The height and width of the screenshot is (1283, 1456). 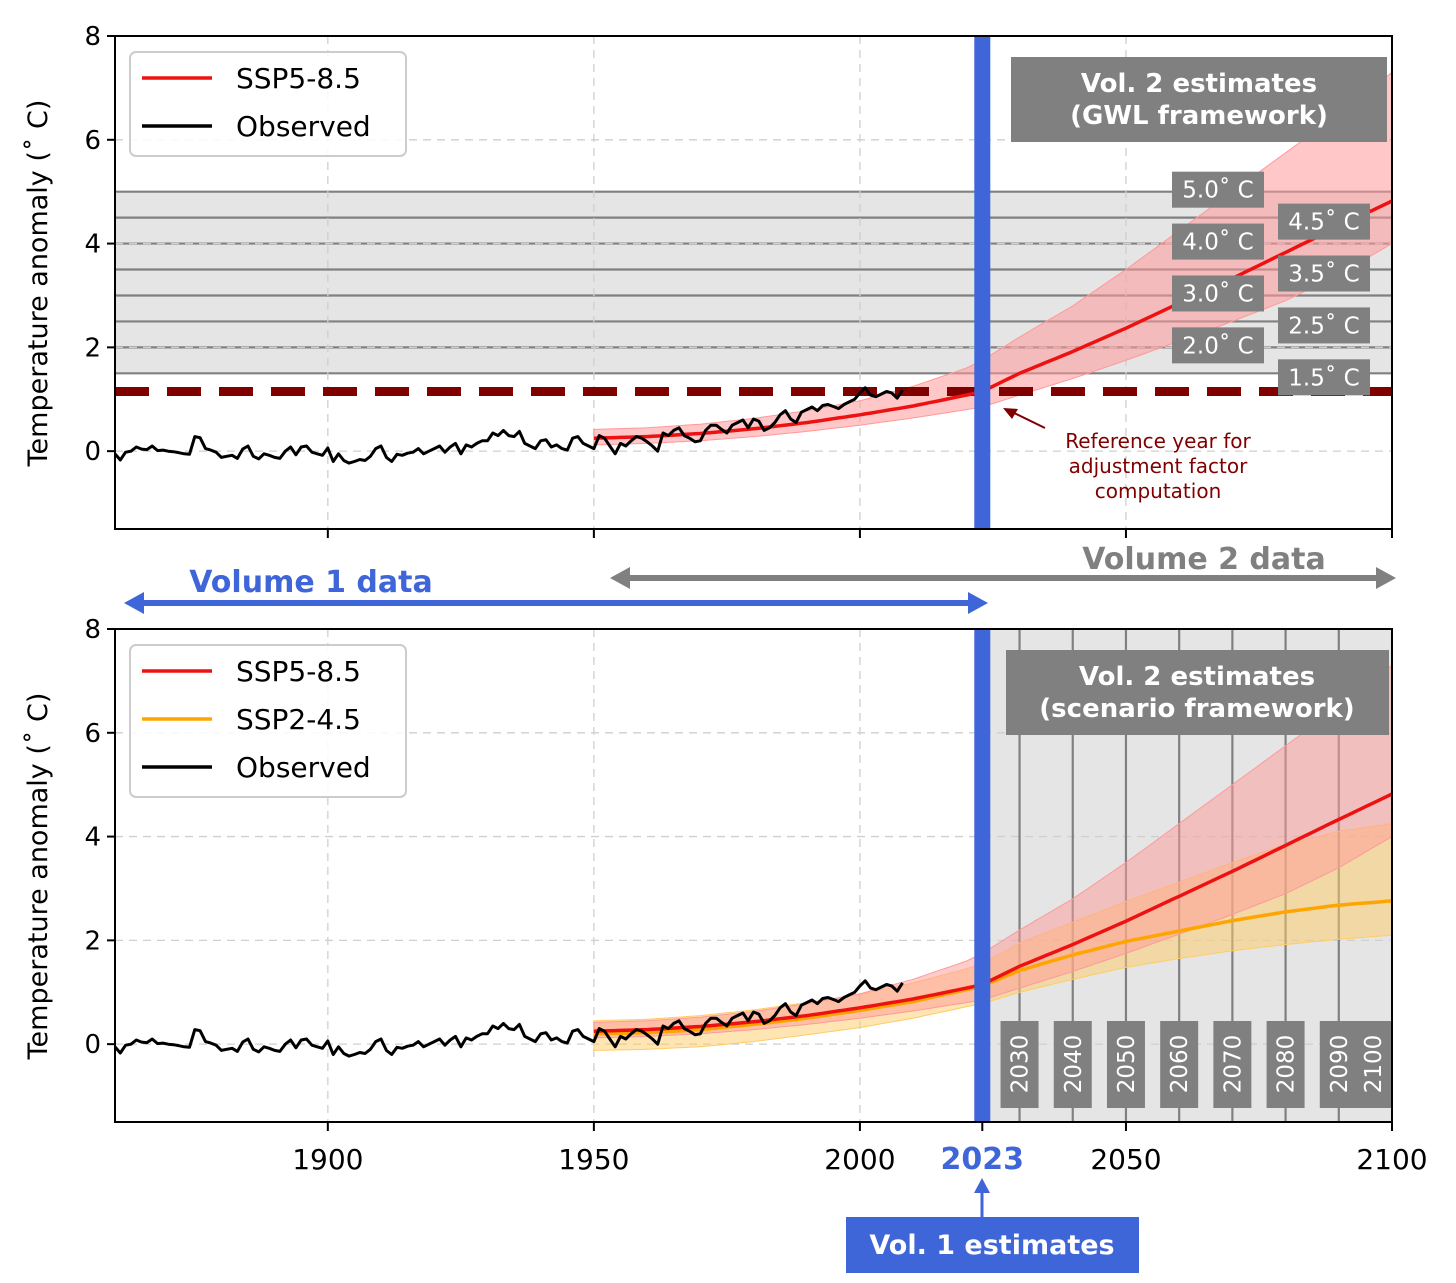 I want to click on gwl-label-text: 1.5˚ C, so click(x=1323, y=377).